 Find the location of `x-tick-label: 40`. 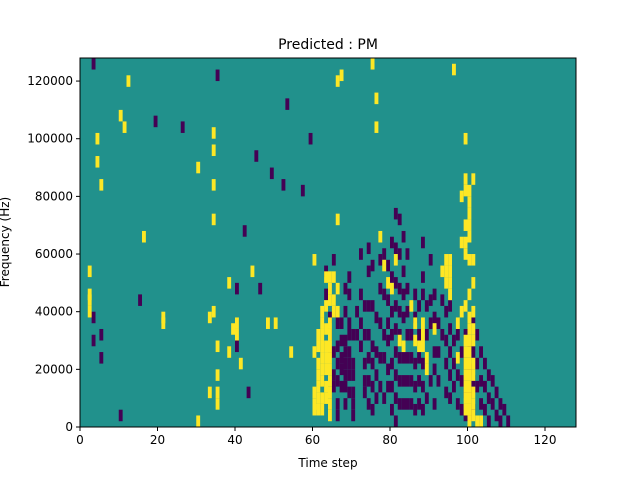

x-tick-label: 40 is located at coordinates (234, 440).